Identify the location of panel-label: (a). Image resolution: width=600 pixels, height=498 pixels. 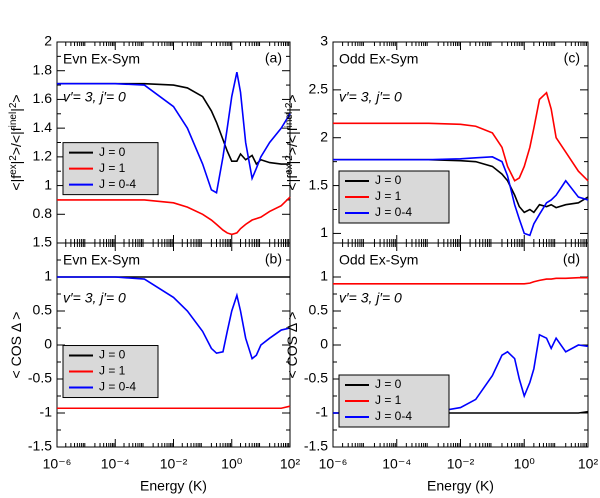
(273, 58).